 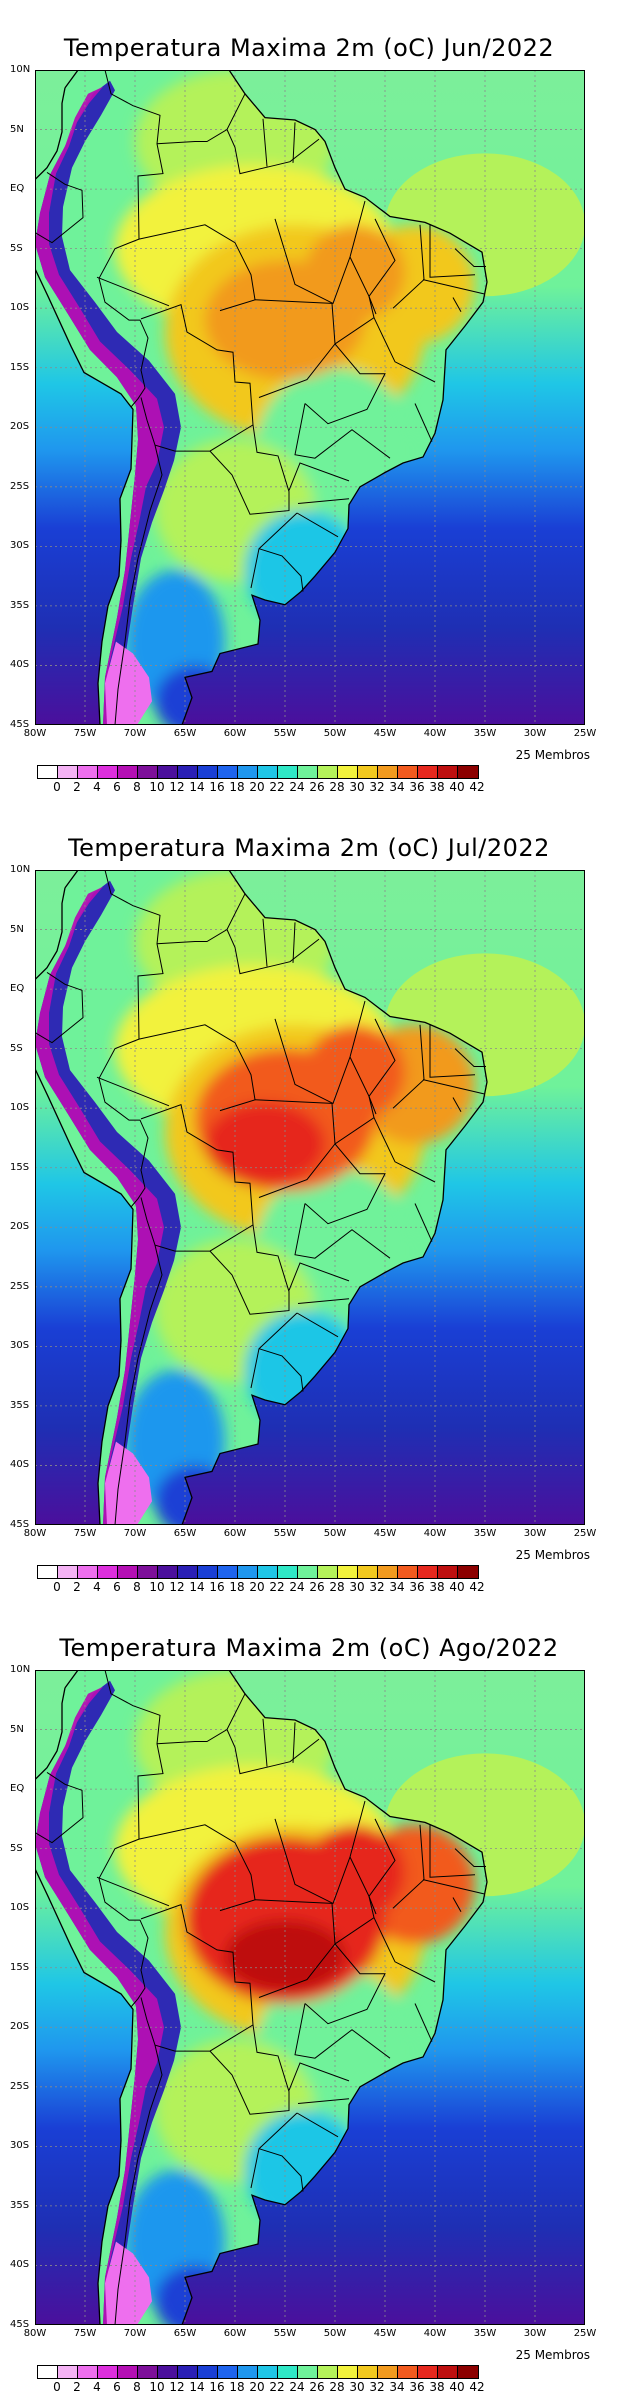 I want to click on y-tick-label: 35S, so click(x=20, y=605).